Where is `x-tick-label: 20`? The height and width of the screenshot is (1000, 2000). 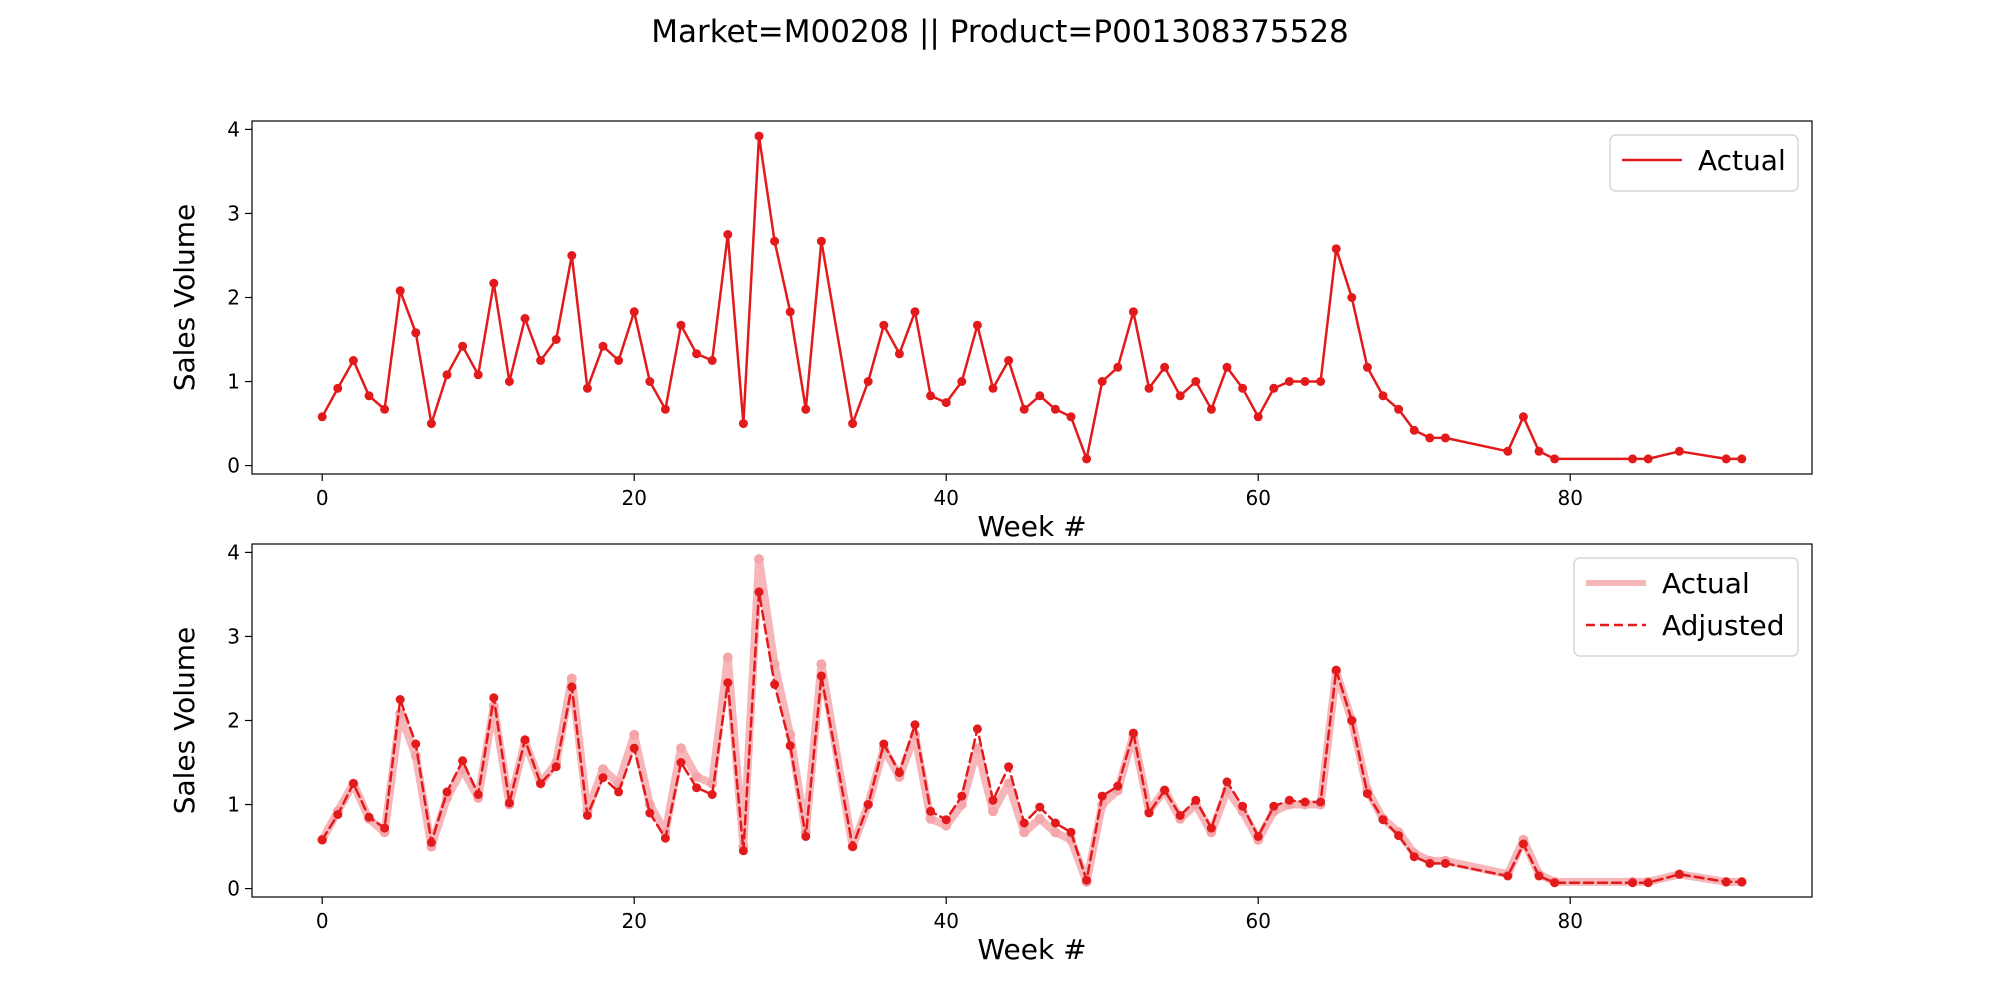
x-tick-label: 20 is located at coordinates (633, 498).